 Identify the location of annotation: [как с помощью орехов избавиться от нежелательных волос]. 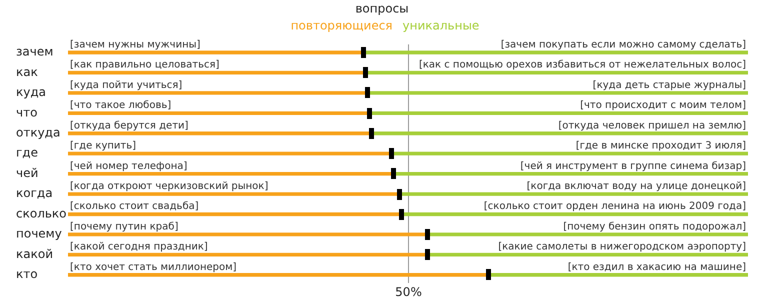
(582, 65).